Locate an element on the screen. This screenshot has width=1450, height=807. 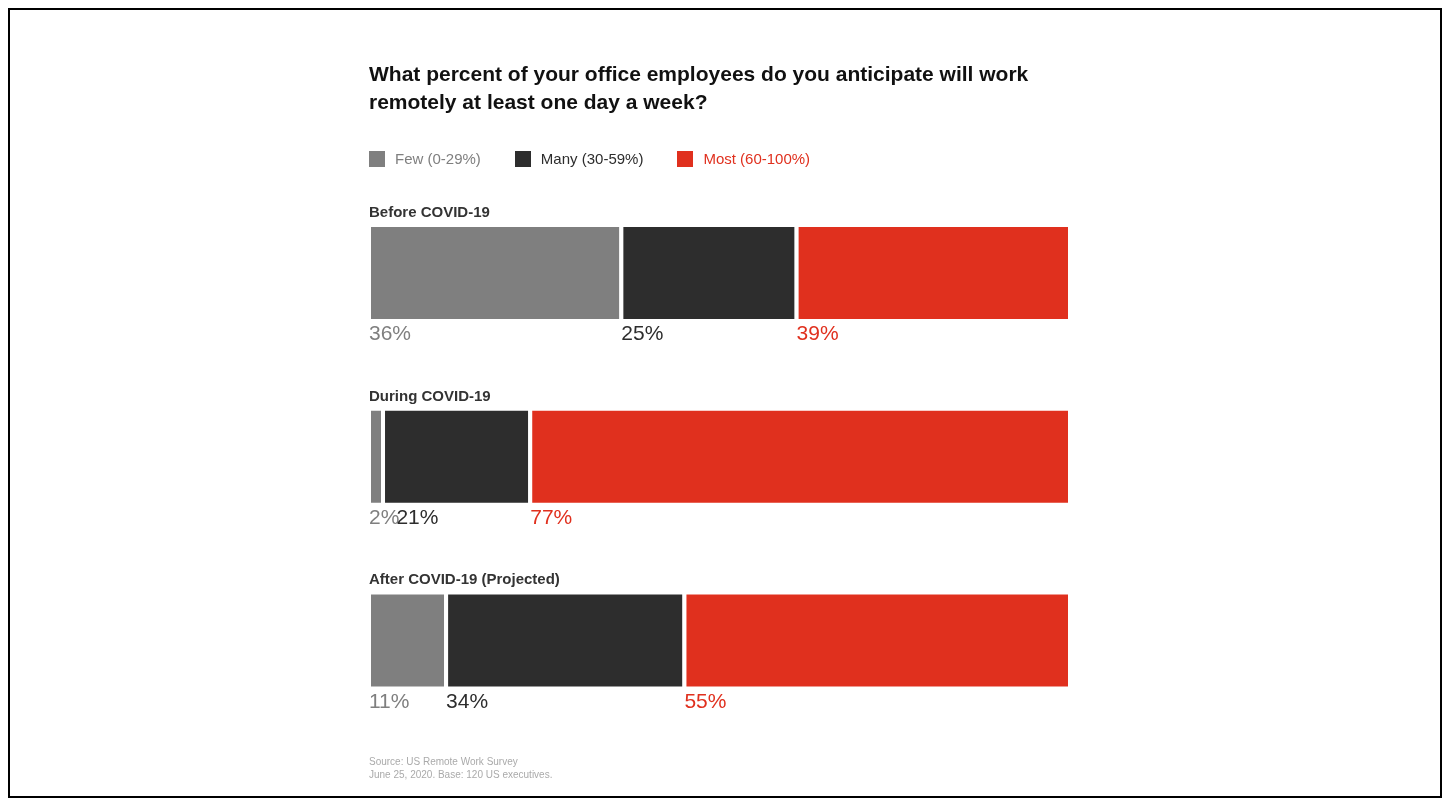
data-label: 55% is located at coordinates (705, 700).